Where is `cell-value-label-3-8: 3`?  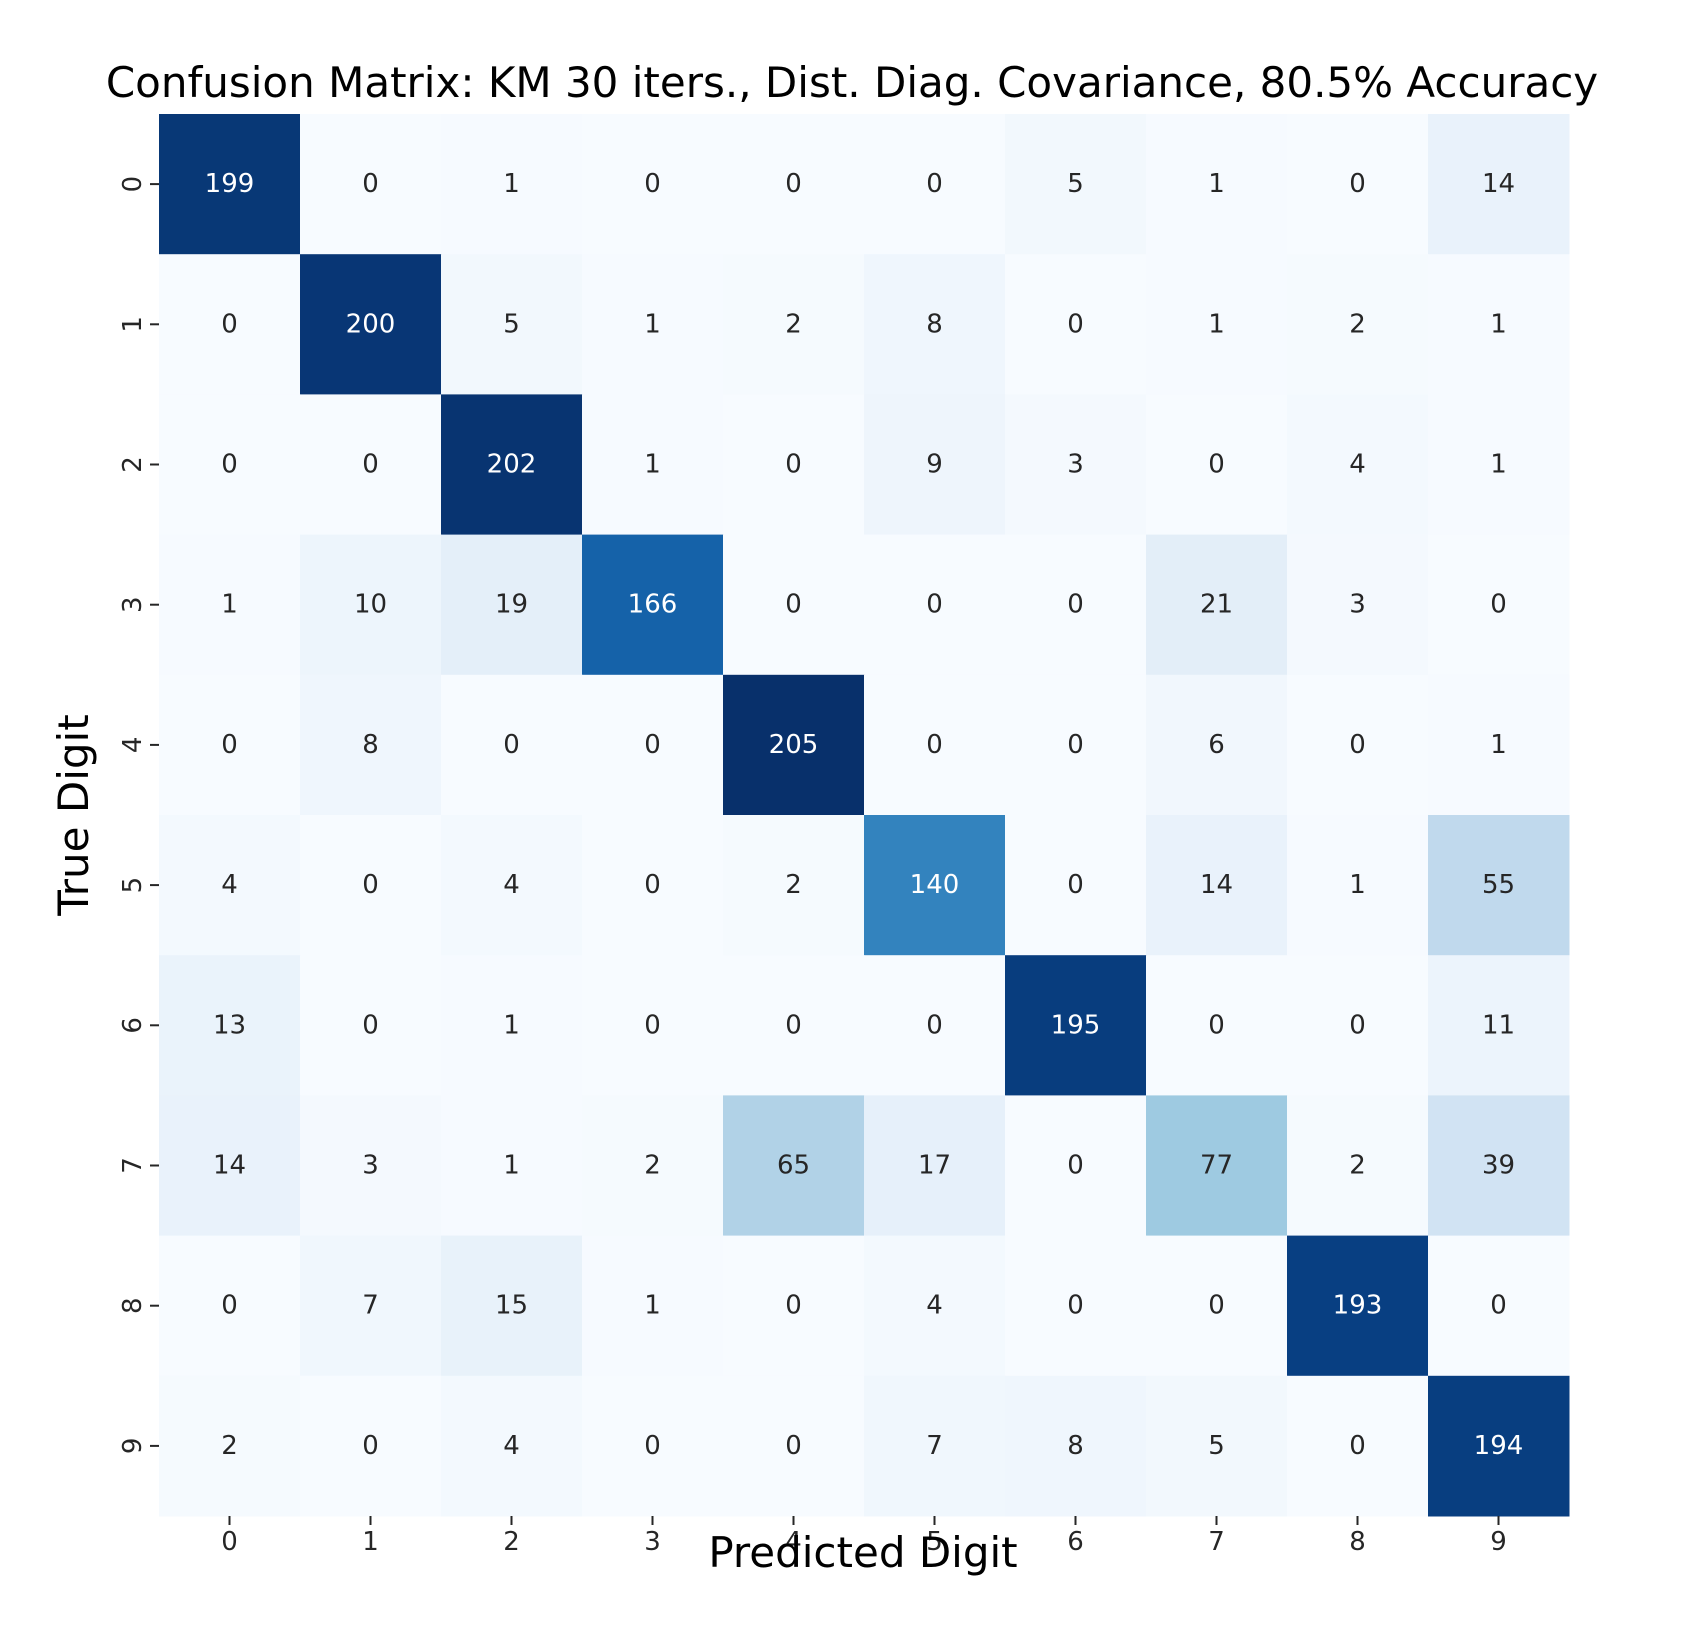 cell-value-label-3-8: 3 is located at coordinates (1357, 605).